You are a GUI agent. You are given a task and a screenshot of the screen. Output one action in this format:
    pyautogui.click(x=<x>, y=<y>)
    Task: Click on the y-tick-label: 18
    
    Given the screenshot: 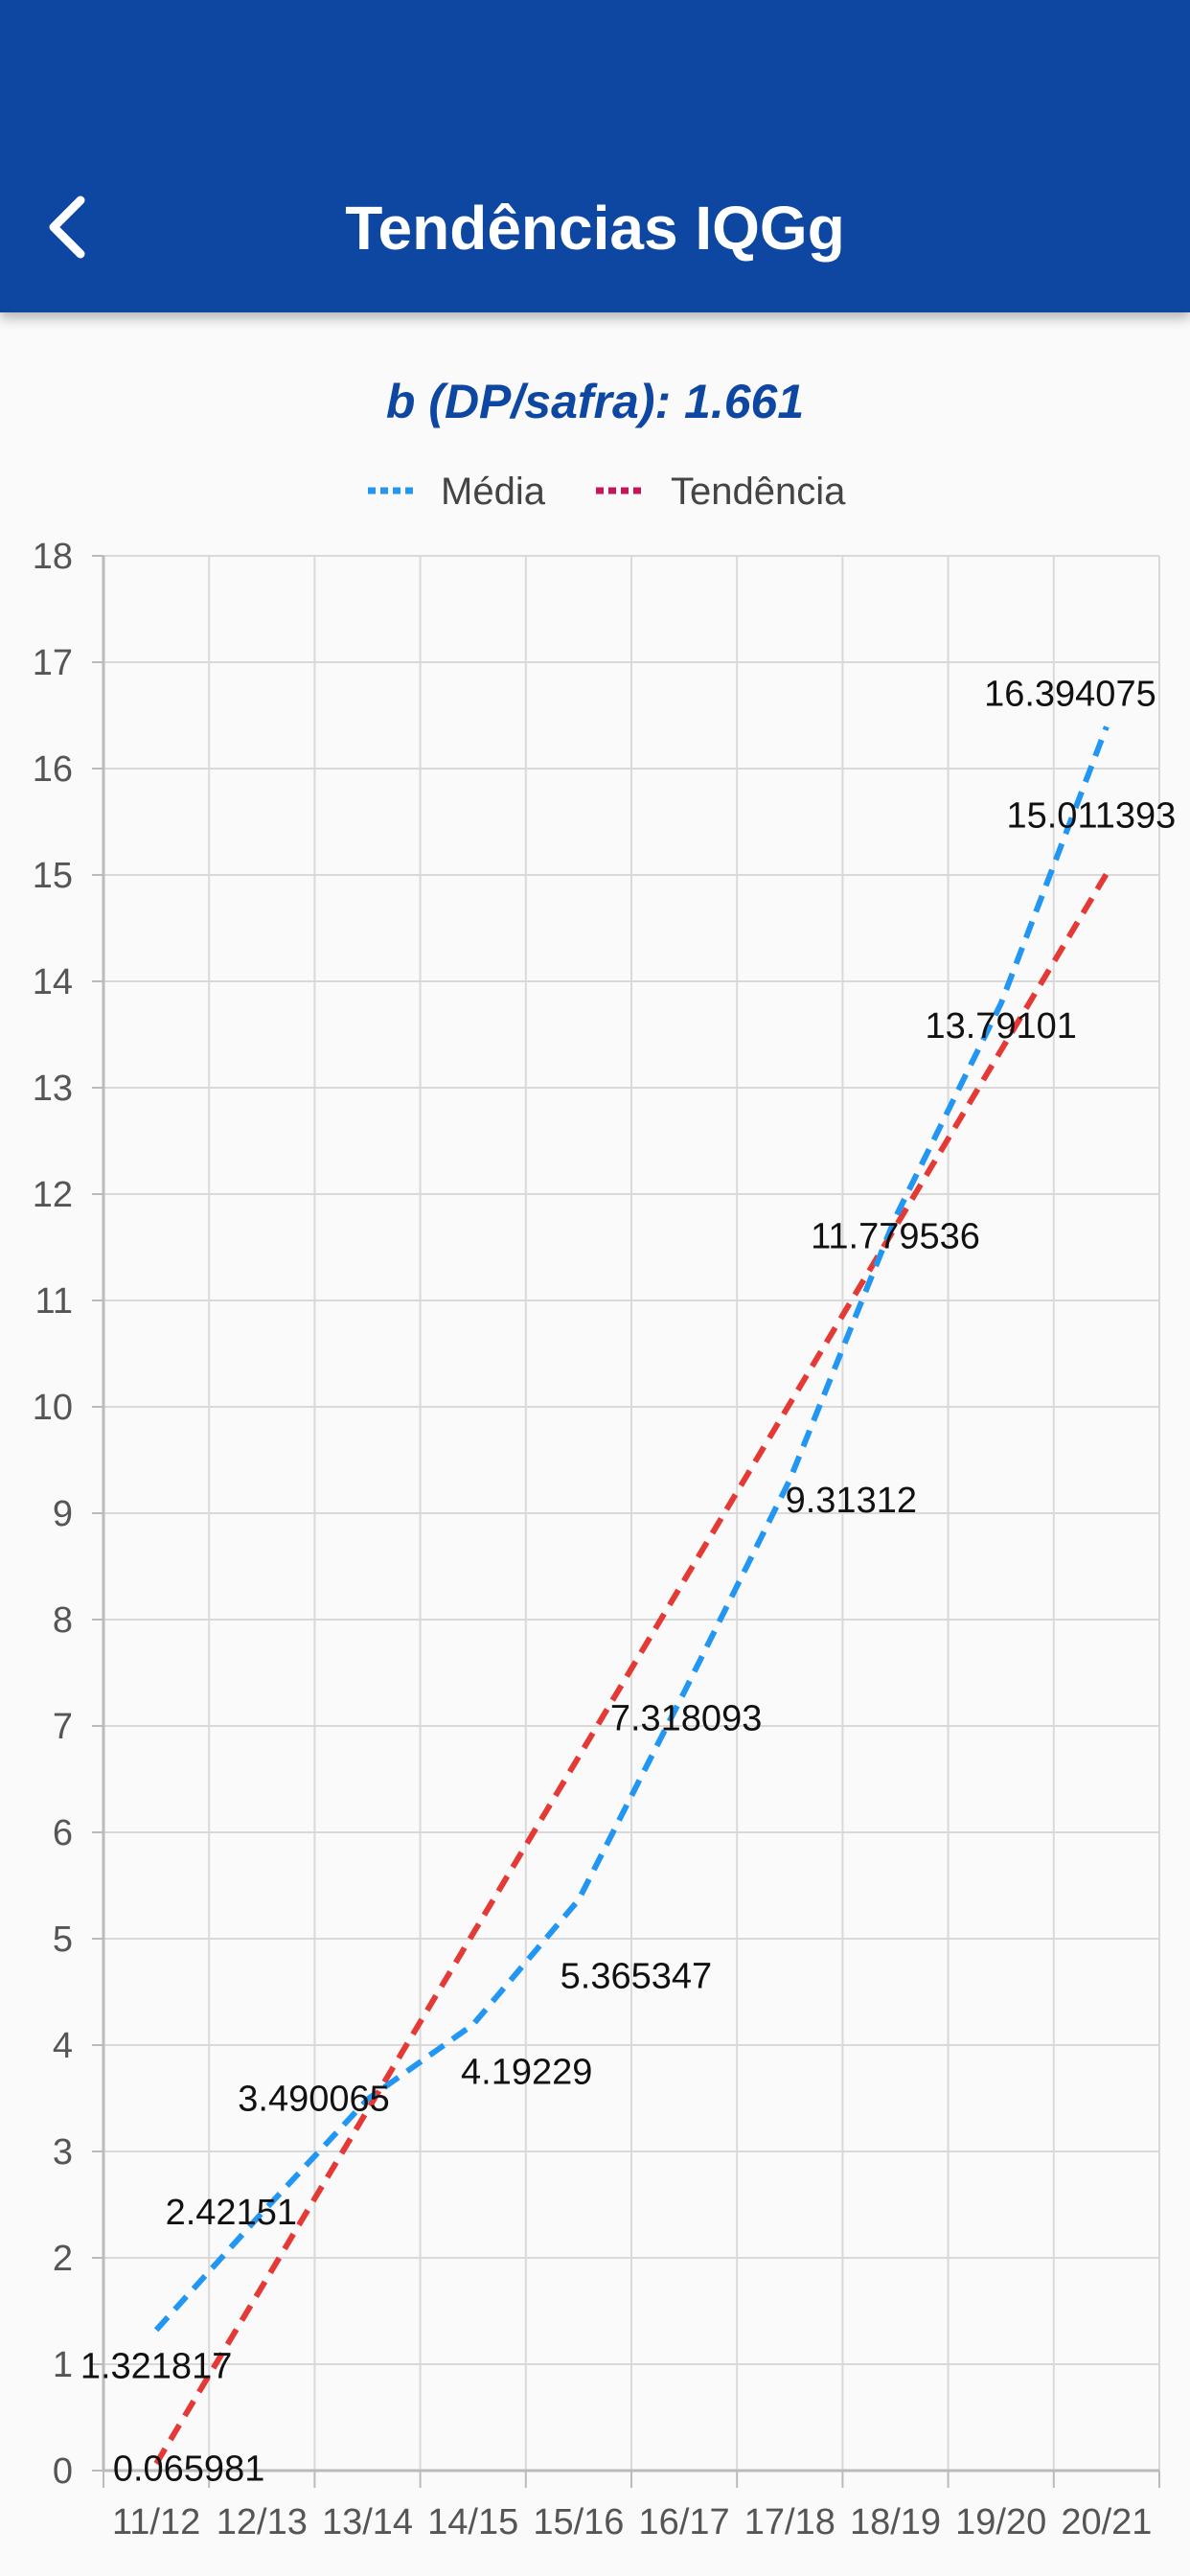 What is the action you would take?
    pyautogui.click(x=53, y=557)
    